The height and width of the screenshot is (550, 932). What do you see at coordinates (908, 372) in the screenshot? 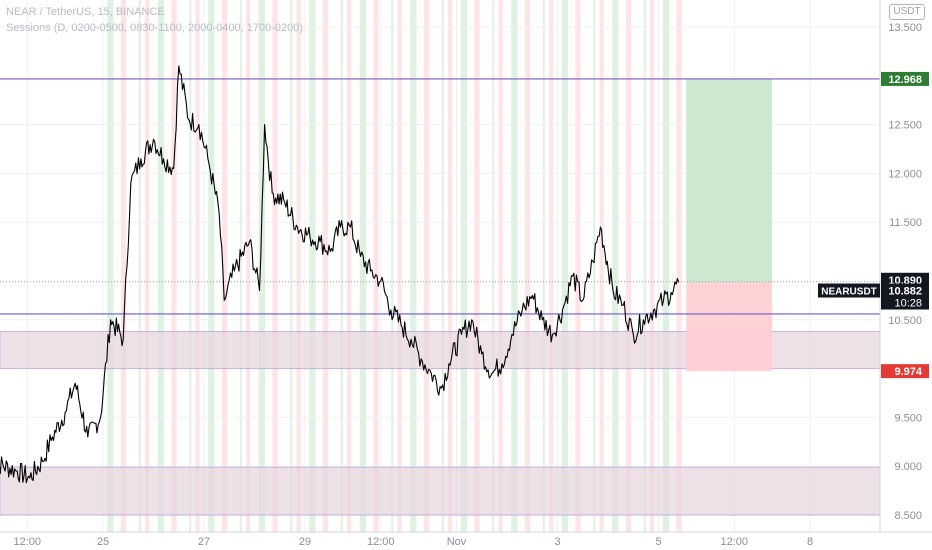
I see `stop-price-label: 9.974` at bounding box center [908, 372].